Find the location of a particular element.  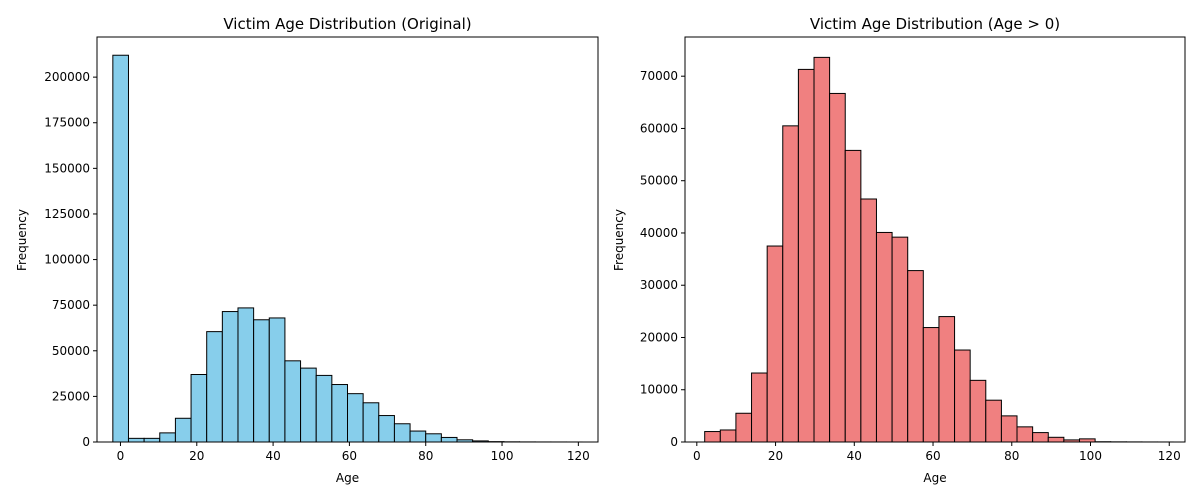

chart-title: Victim Age Distribution (Age > 0) is located at coordinates (935, 24).